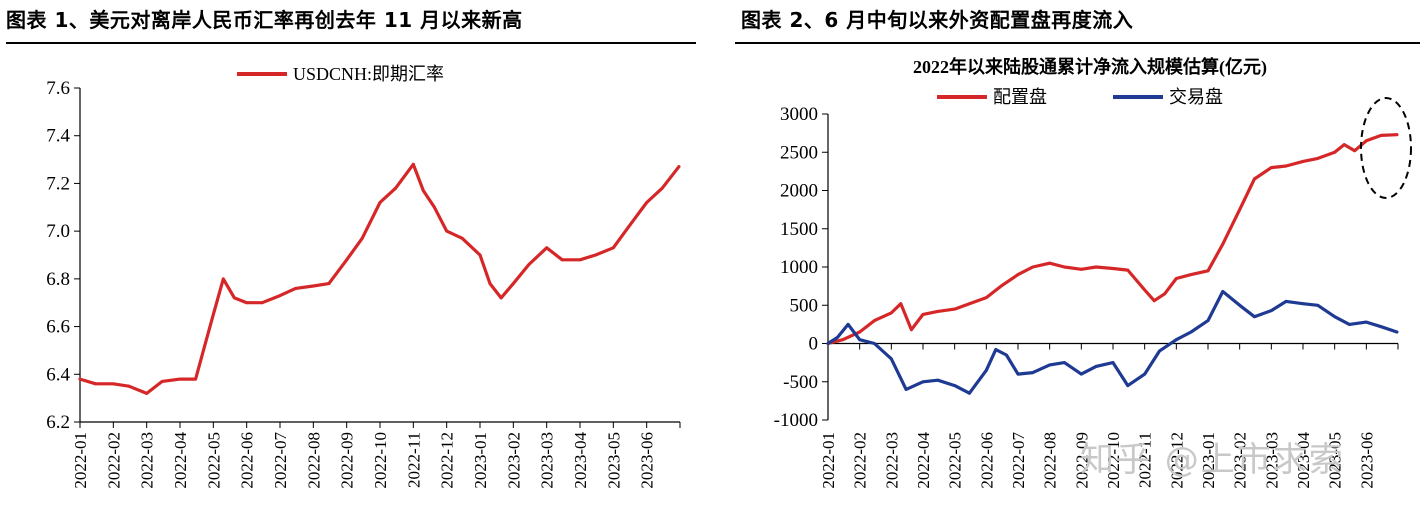  What do you see at coordinates (799, 191) in the screenshot?
I see `y-tick-label: 2000` at bounding box center [799, 191].